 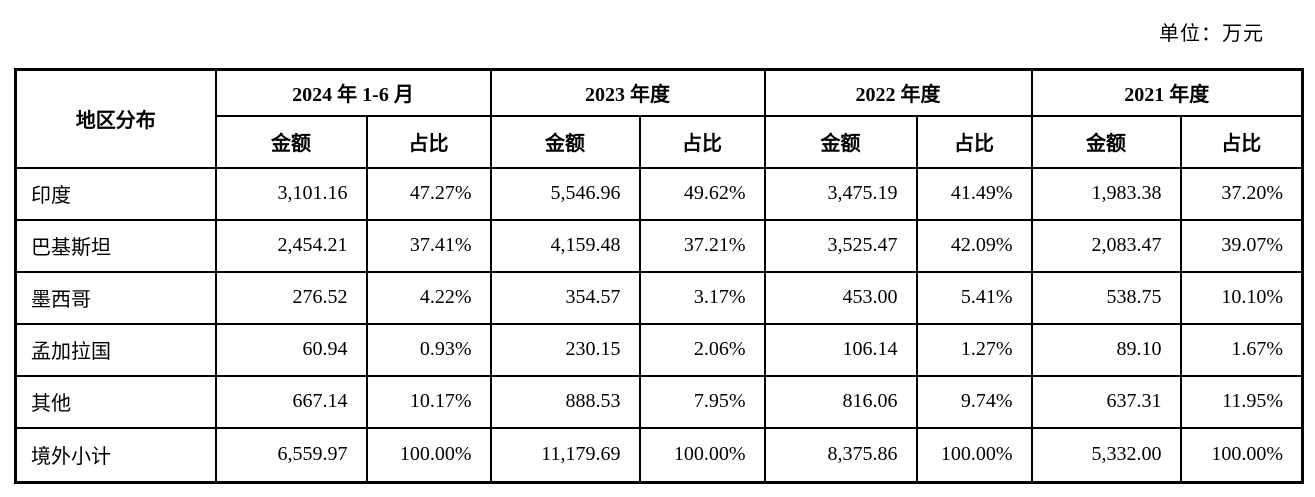 What do you see at coordinates (702, 297) in the screenshot?
I see `ratio-cell: 3.17%` at bounding box center [702, 297].